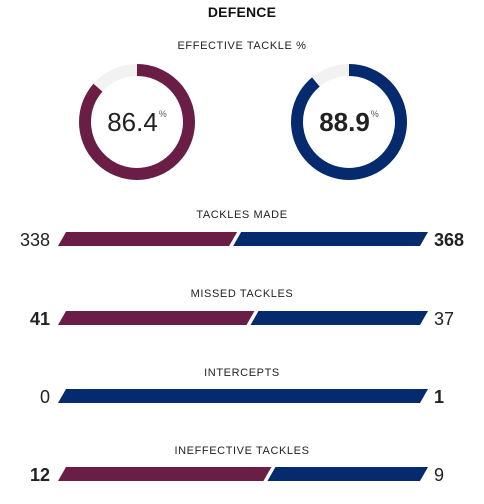 Image resolution: width=484 pixels, height=504 pixels. What do you see at coordinates (242, 46) in the screenshot?
I see `effective-tackle-label: EFFECTIVE TACKLE %` at bounding box center [242, 46].